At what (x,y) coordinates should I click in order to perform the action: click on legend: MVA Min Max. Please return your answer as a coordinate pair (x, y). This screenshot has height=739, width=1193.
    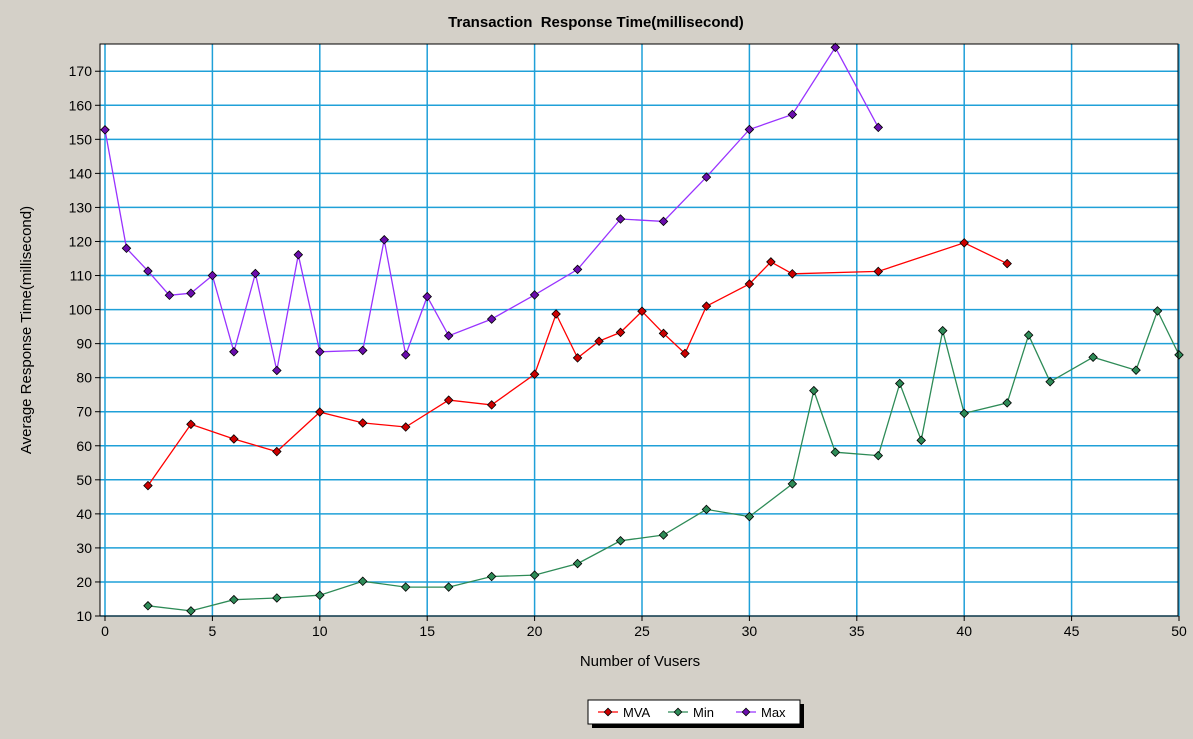
    Looking at the image, I should click on (695, 713).